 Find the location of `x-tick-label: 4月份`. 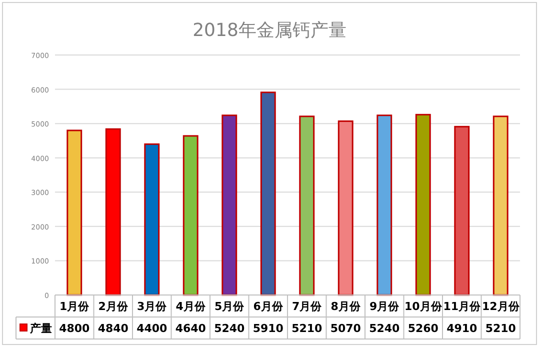

x-tick-label: 4月份 is located at coordinates (191, 306).